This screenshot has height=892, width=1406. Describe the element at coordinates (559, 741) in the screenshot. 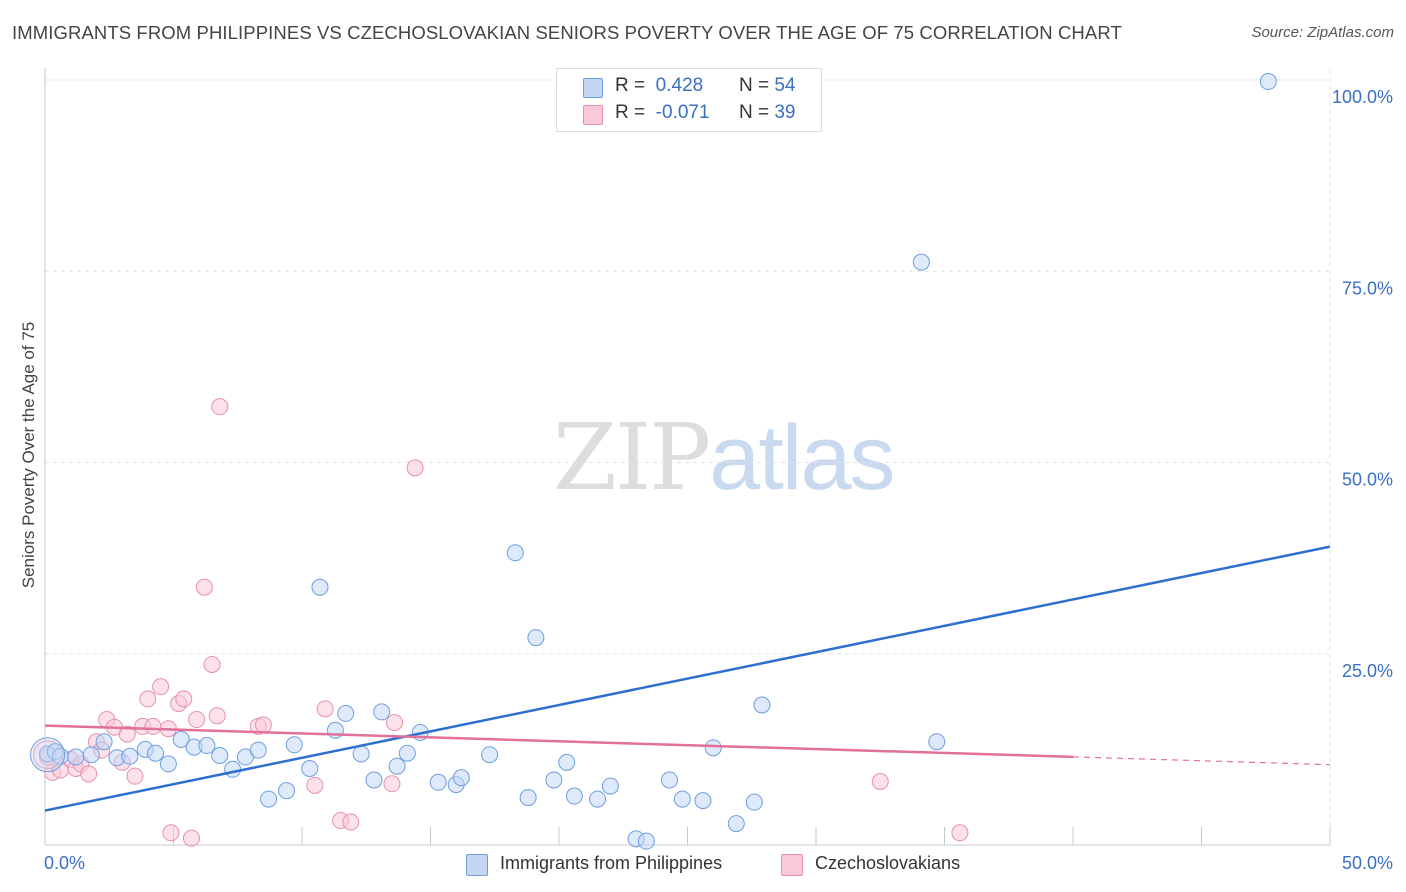

I see `trend-line-czechoslovakians` at that location.